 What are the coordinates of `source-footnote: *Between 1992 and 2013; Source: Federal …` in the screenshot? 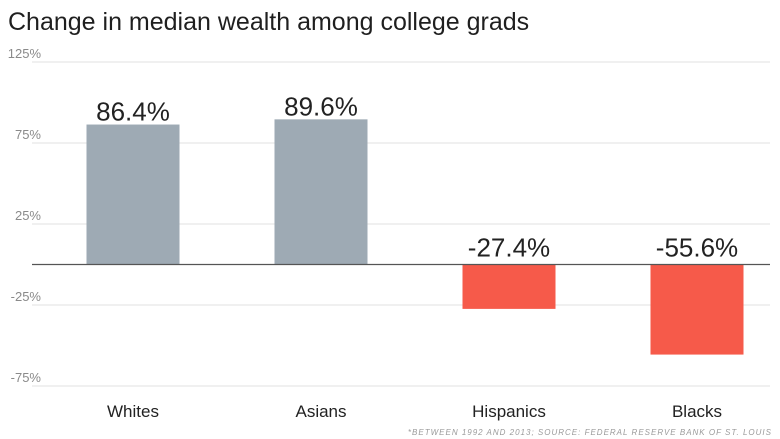 It's located at (589, 432).